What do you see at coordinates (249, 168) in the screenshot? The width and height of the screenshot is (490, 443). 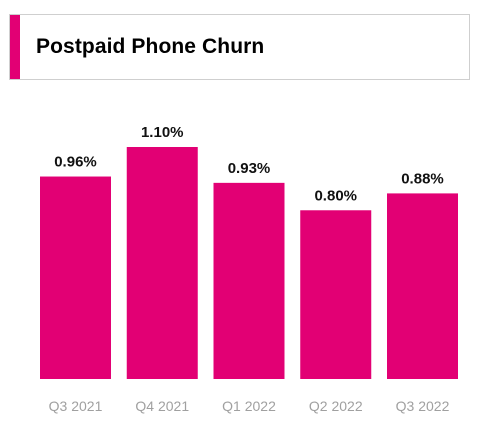 I see `data-label: 0.93%` at bounding box center [249, 168].